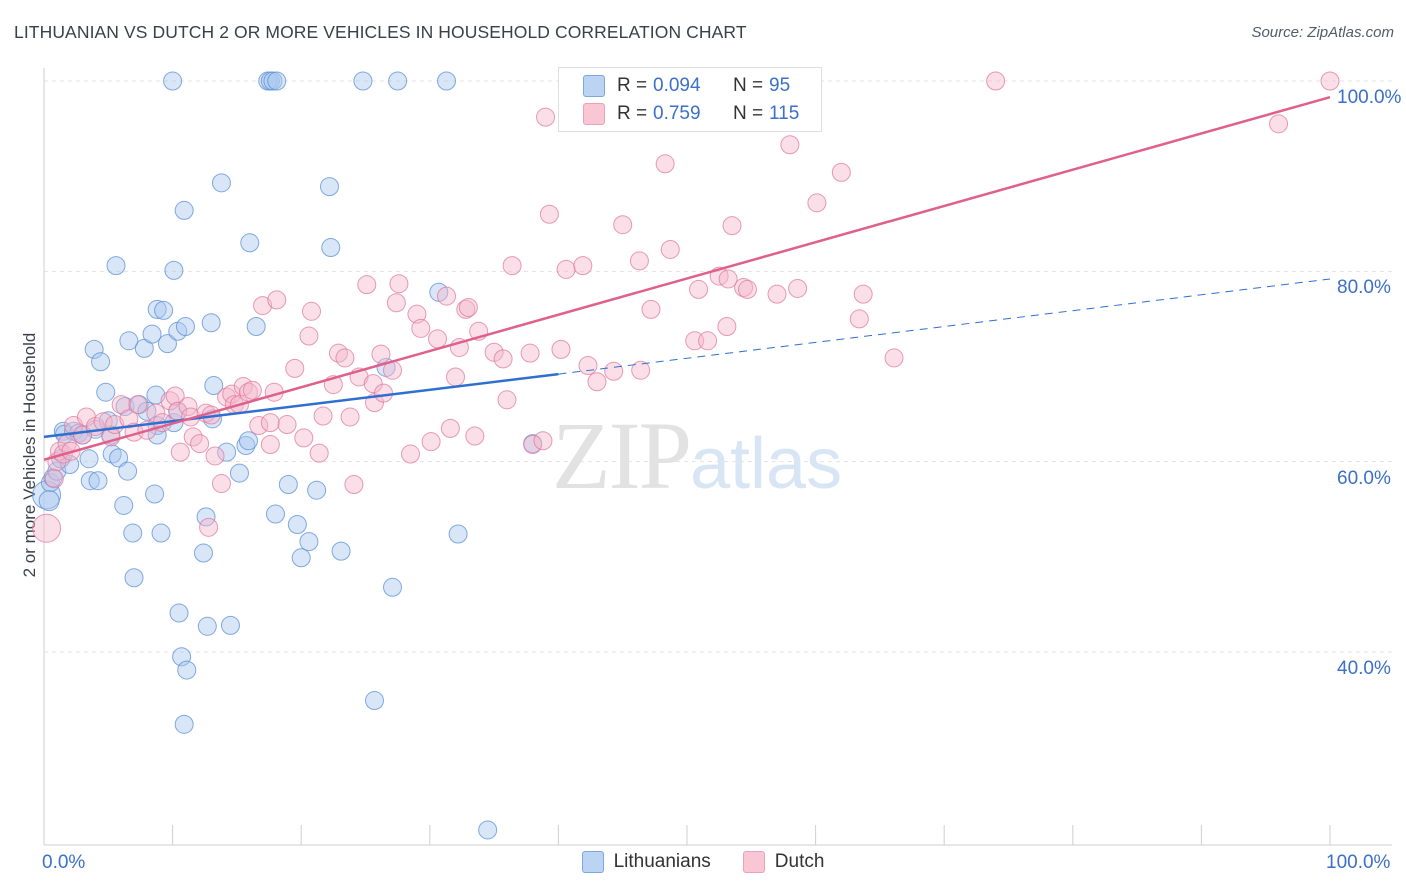 The height and width of the screenshot is (892, 1406). Describe the element at coordinates (1358, 862) in the screenshot. I see `x-tick-label-max: 100.0%` at that location.